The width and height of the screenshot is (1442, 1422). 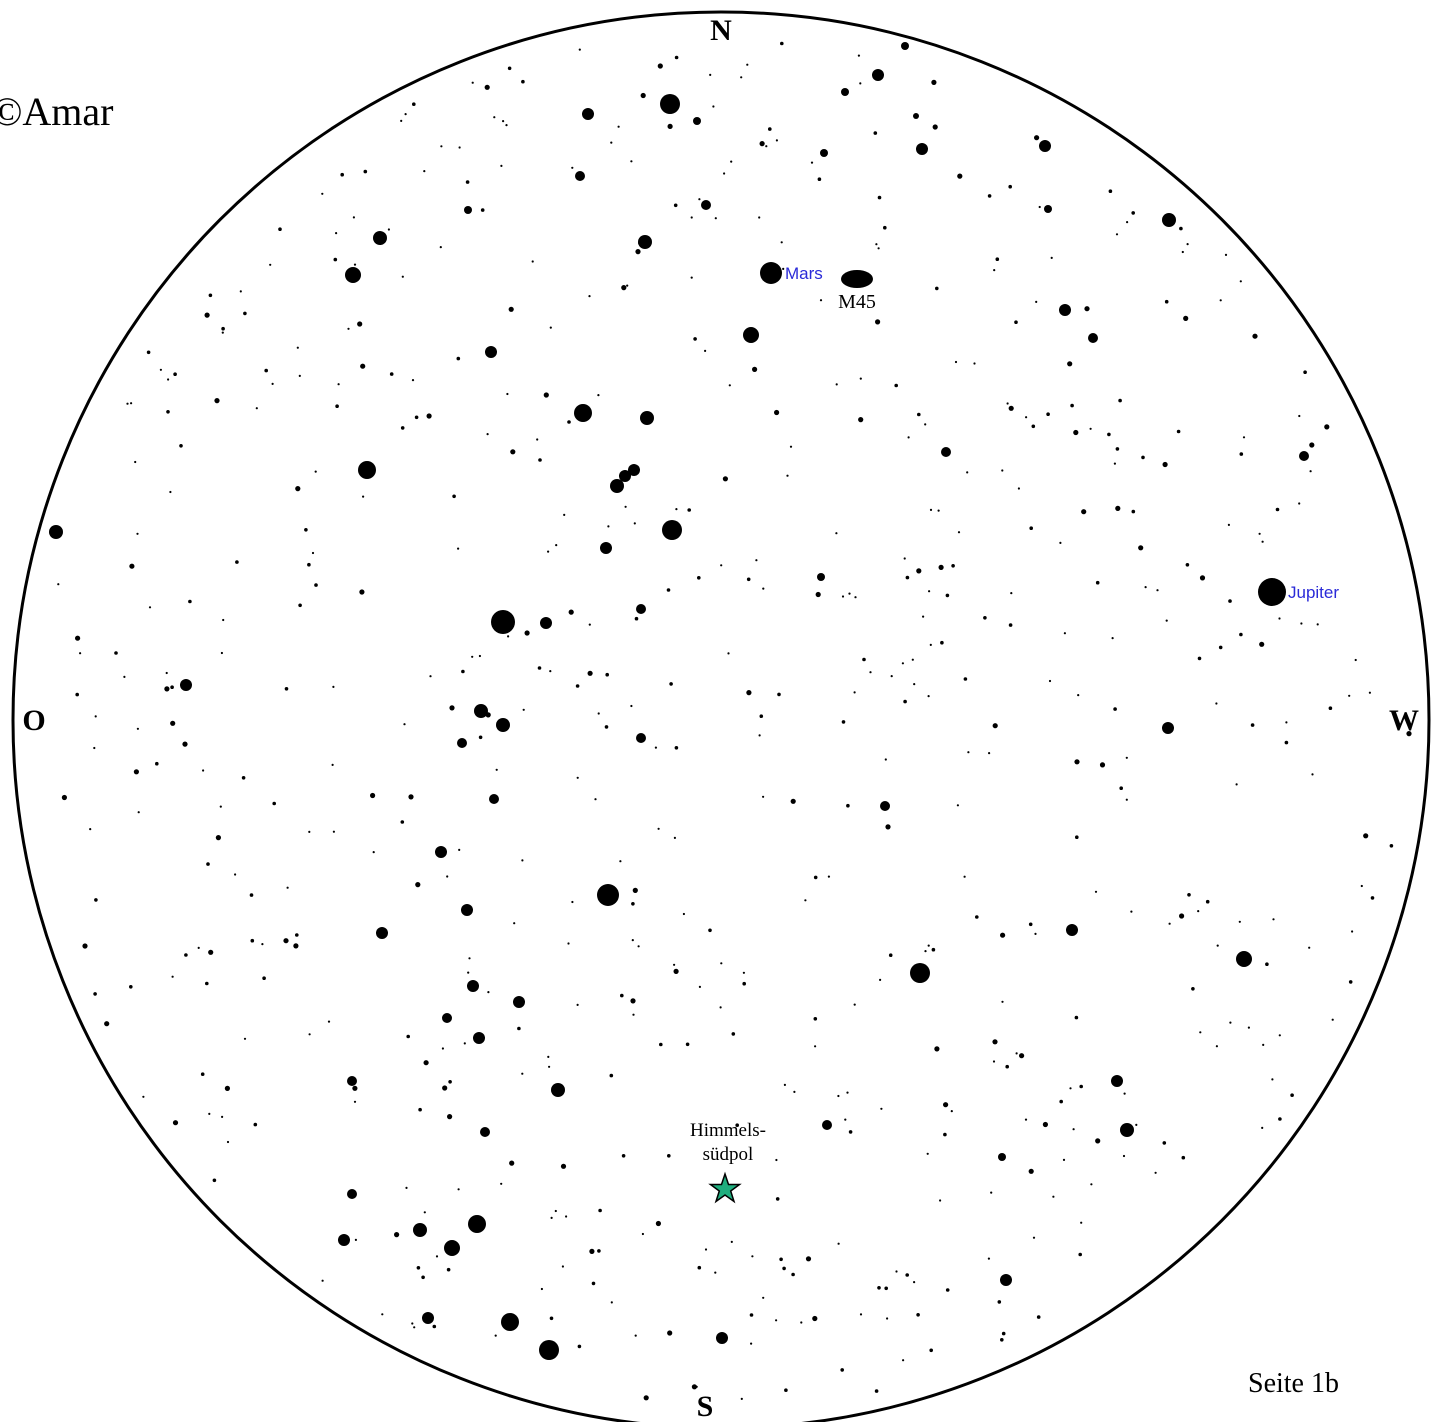 What do you see at coordinates (857, 279) in the screenshot?
I see `m45-ellipse-marker` at bounding box center [857, 279].